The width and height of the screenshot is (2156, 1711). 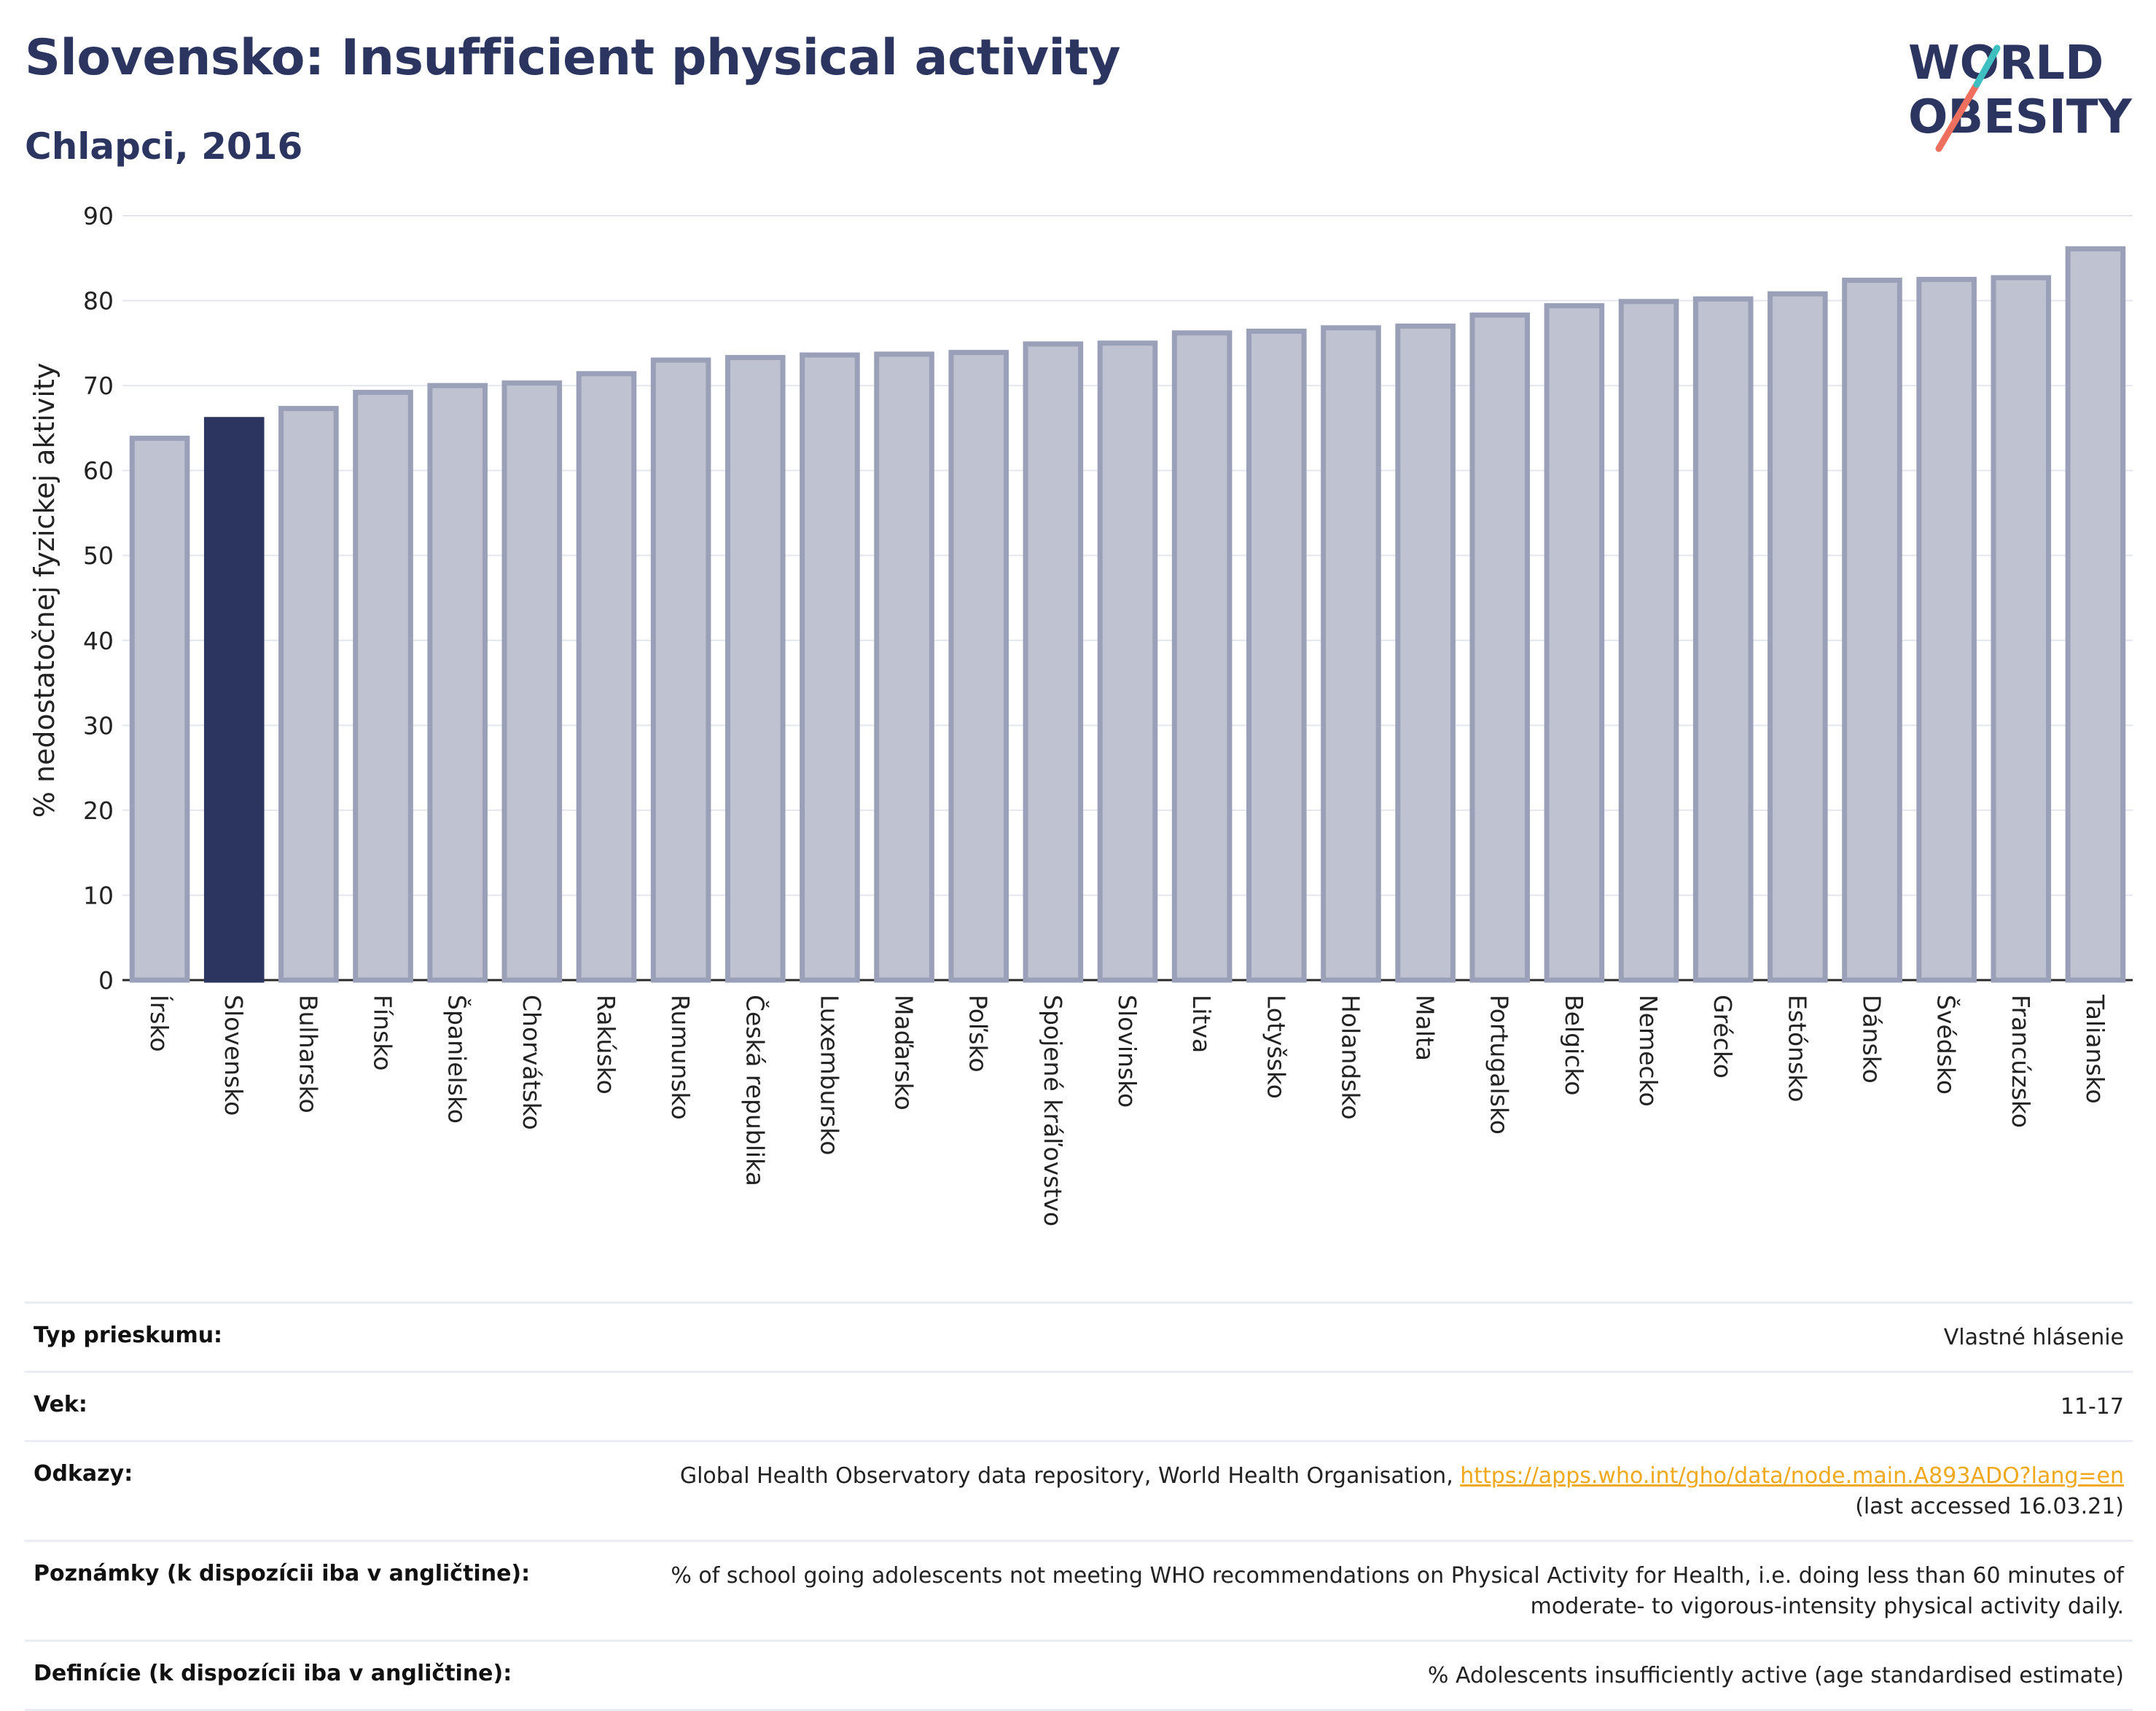 What do you see at coordinates (458, 1059) in the screenshot?
I see `x-category-label: Španielsko` at bounding box center [458, 1059].